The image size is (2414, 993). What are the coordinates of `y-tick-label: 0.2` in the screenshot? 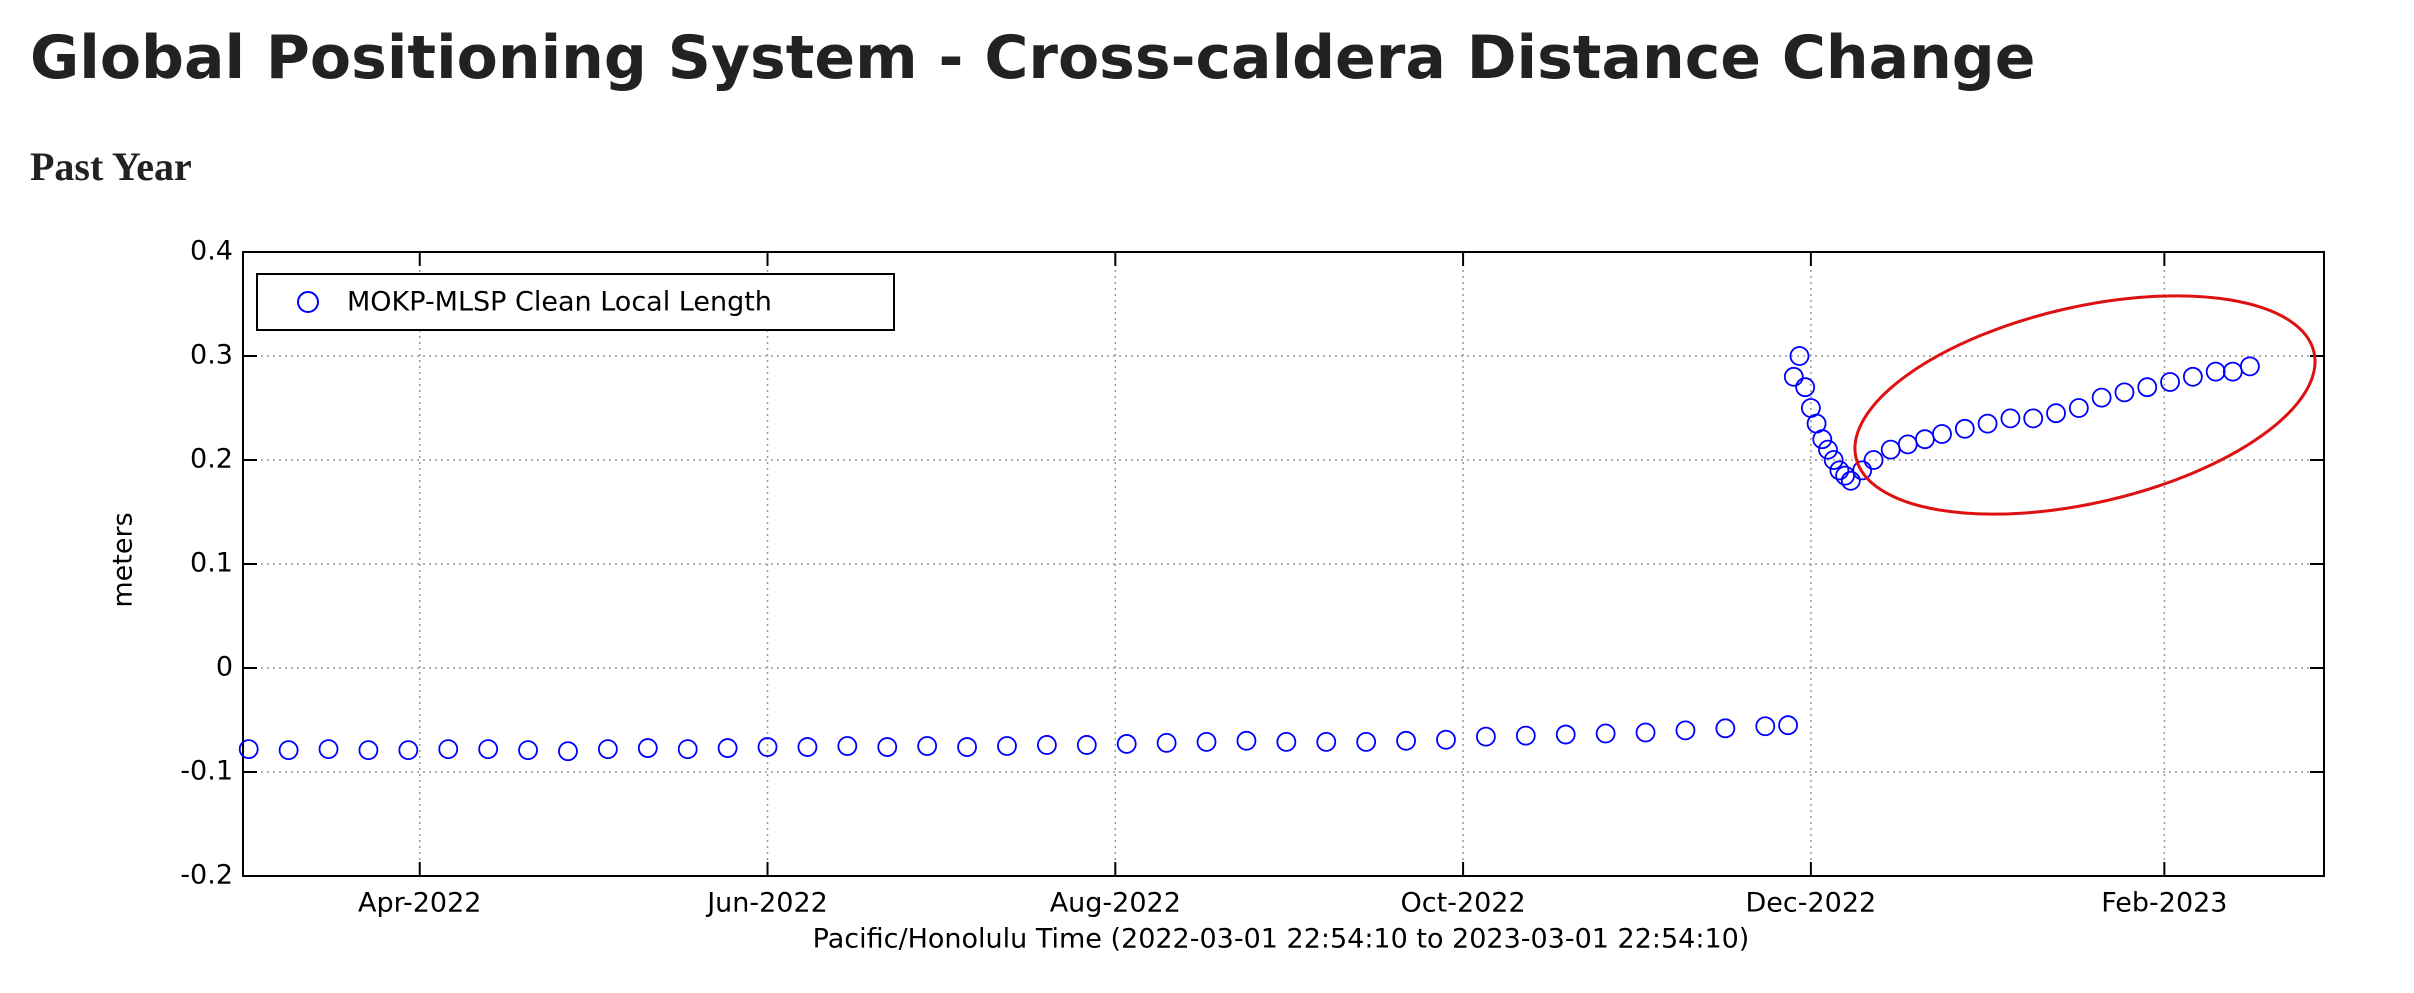 It's located at (211, 459).